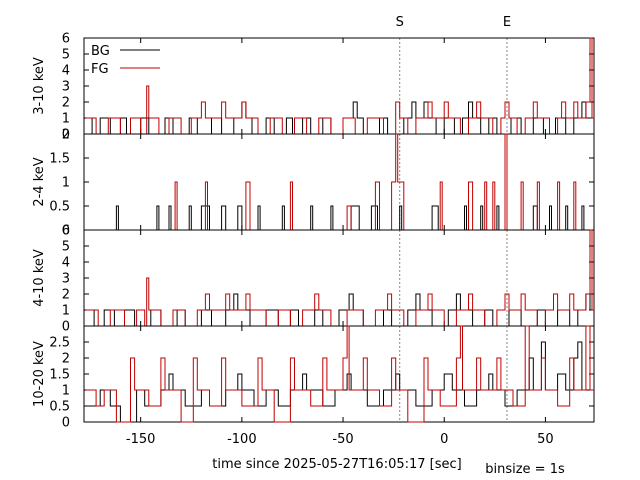  What do you see at coordinates (125, 60) in the screenshot?
I see `legend: BG FG` at bounding box center [125, 60].